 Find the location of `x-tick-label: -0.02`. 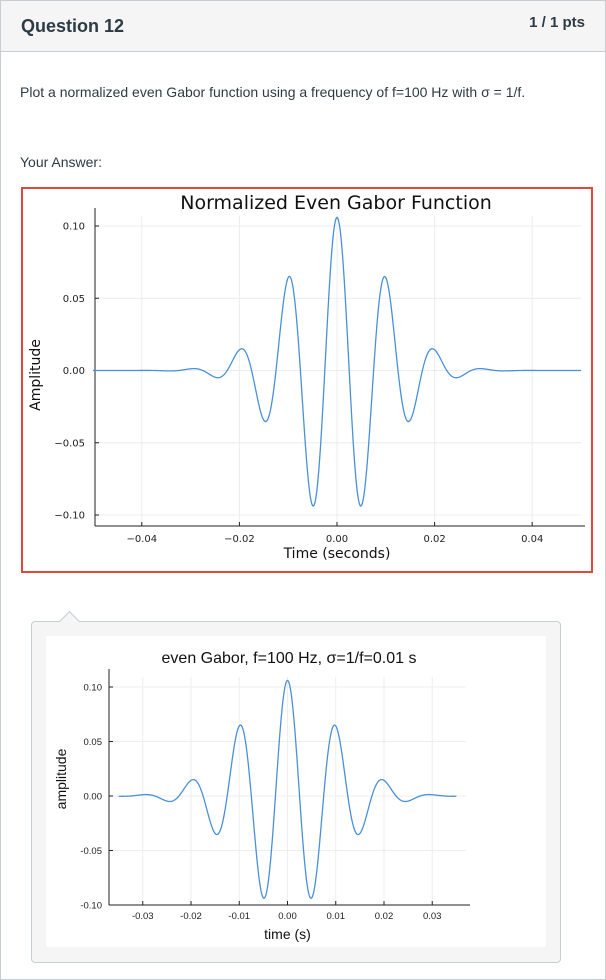

x-tick-label: -0.02 is located at coordinates (191, 916).